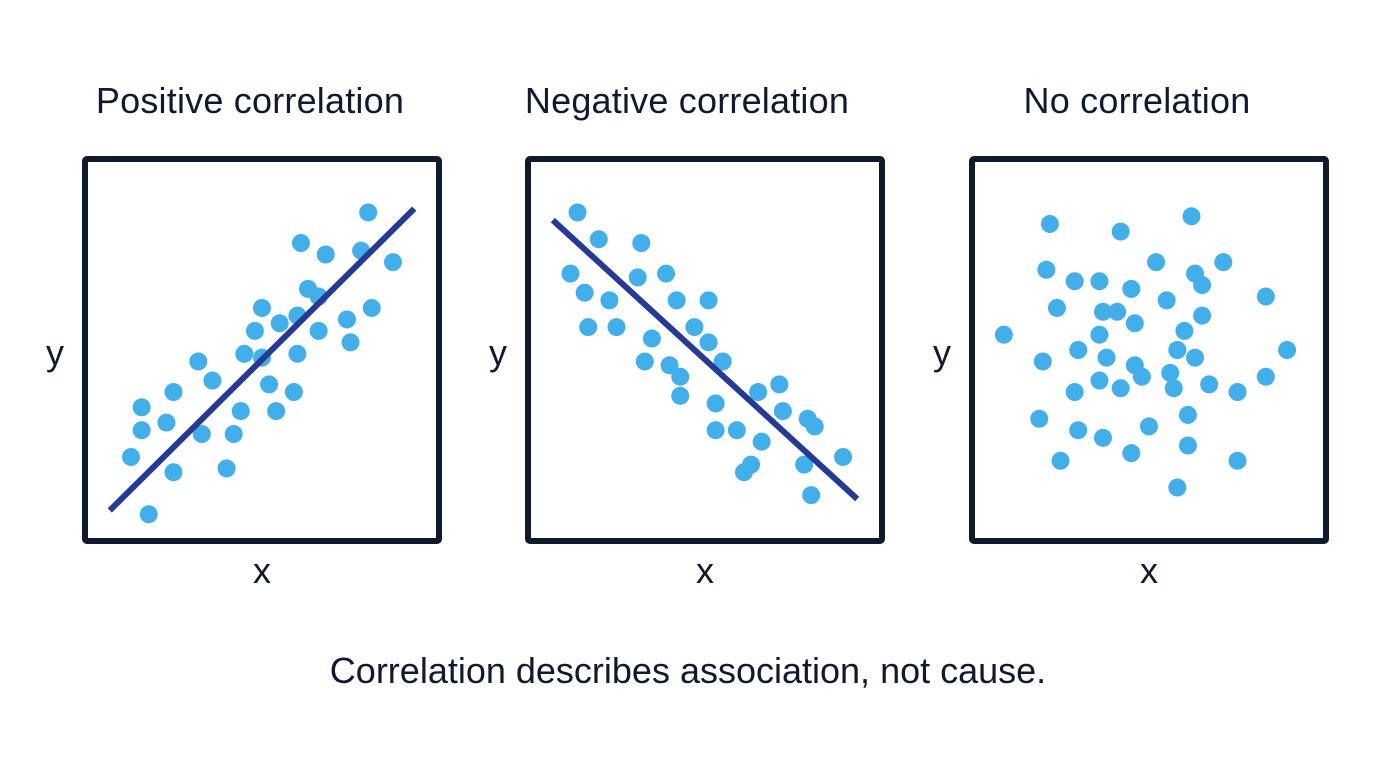 The height and width of the screenshot is (768, 1376). Describe the element at coordinates (942, 352) in the screenshot. I see `y-axis-label-none: y` at that location.